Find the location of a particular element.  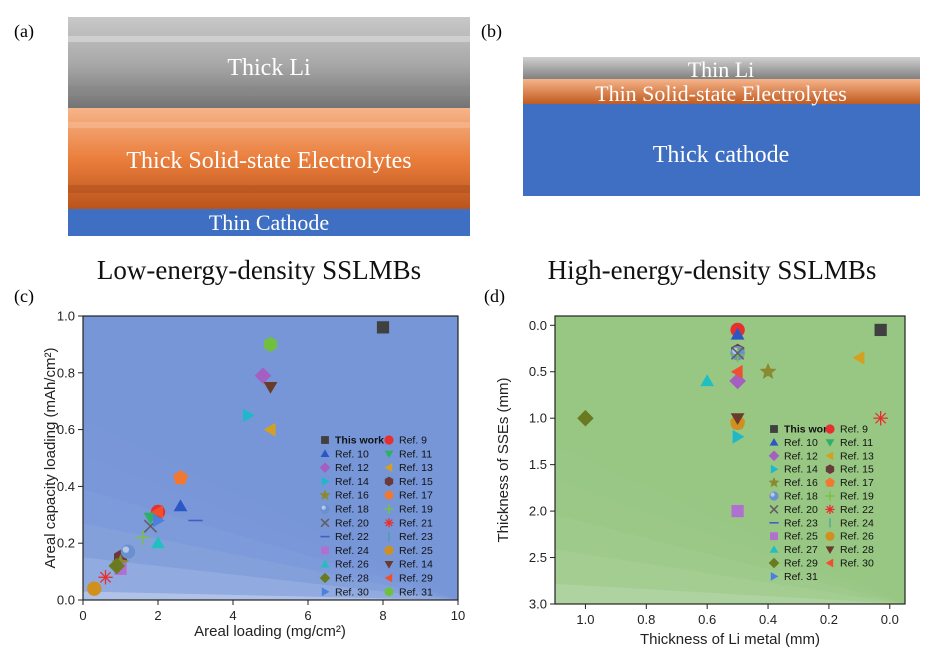

y-tick-label: 1.5 is located at coordinates (538, 464).